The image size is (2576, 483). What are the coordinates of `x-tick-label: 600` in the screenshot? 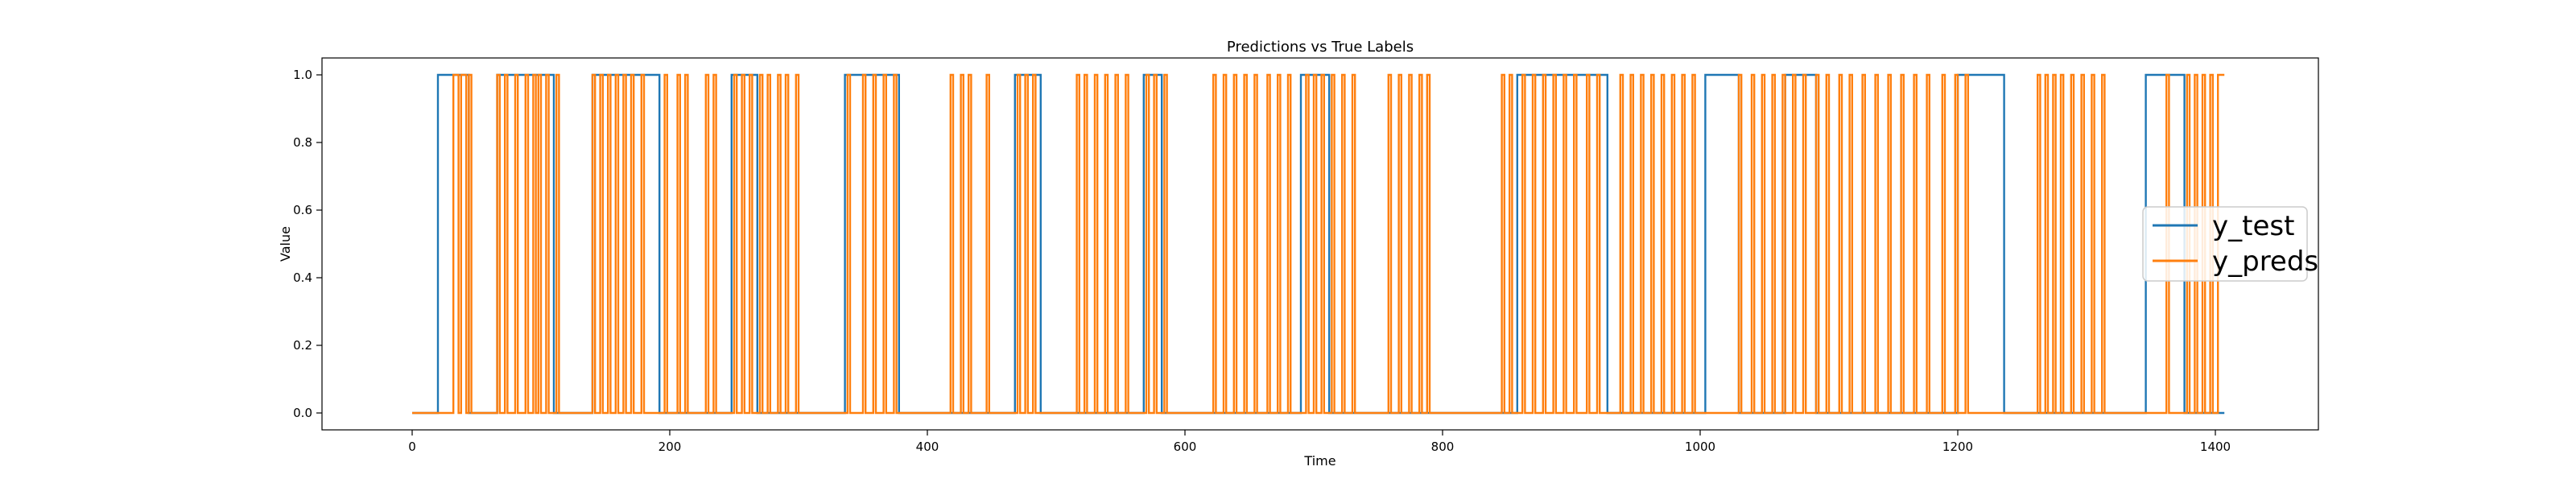 It's located at (1185, 447).